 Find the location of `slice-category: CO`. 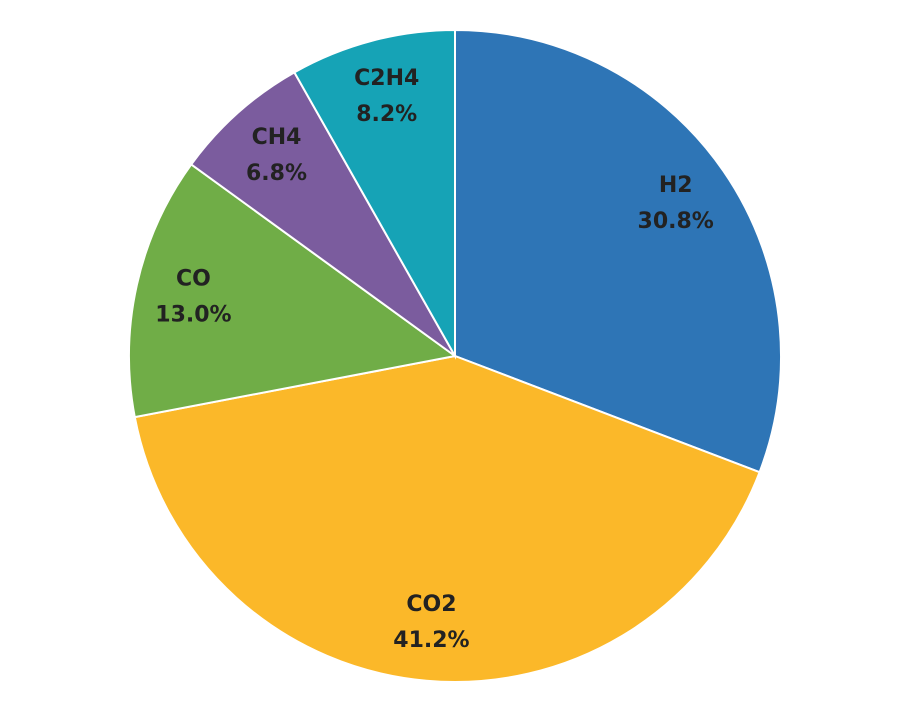

slice-category: CO is located at coordinates (193, 279).